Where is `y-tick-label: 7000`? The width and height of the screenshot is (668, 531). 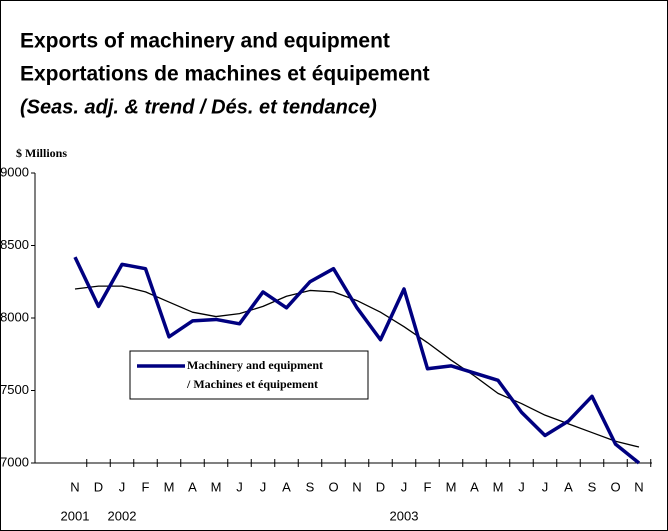 y-tick-label: 7000 is located at coordinates (14, 461).